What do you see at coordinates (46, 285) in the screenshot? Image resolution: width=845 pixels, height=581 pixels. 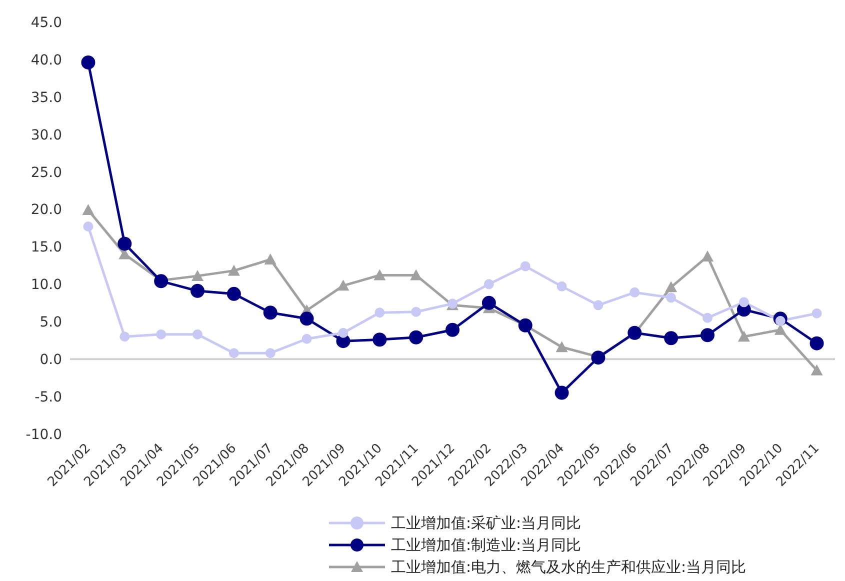 I see `y-tick-label: 10.0` at bounding box center [46, 285].